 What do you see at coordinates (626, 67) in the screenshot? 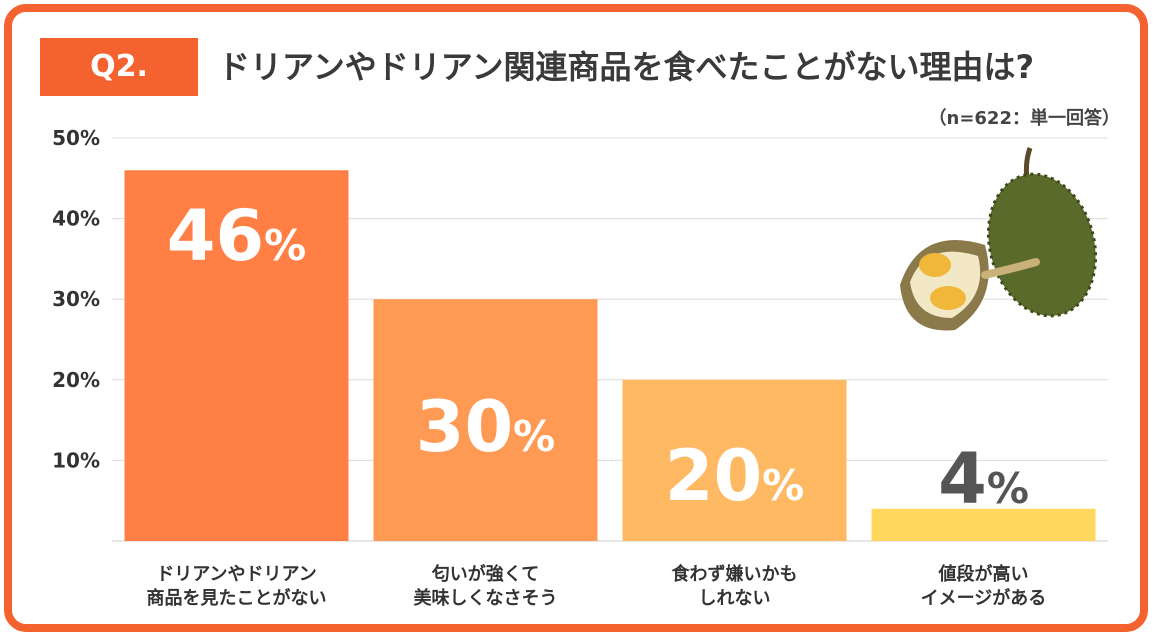
I see `chart-title: ドリアンやドリアン関連商品を食べたことがない理由は?` at bounding box center [626, 67].